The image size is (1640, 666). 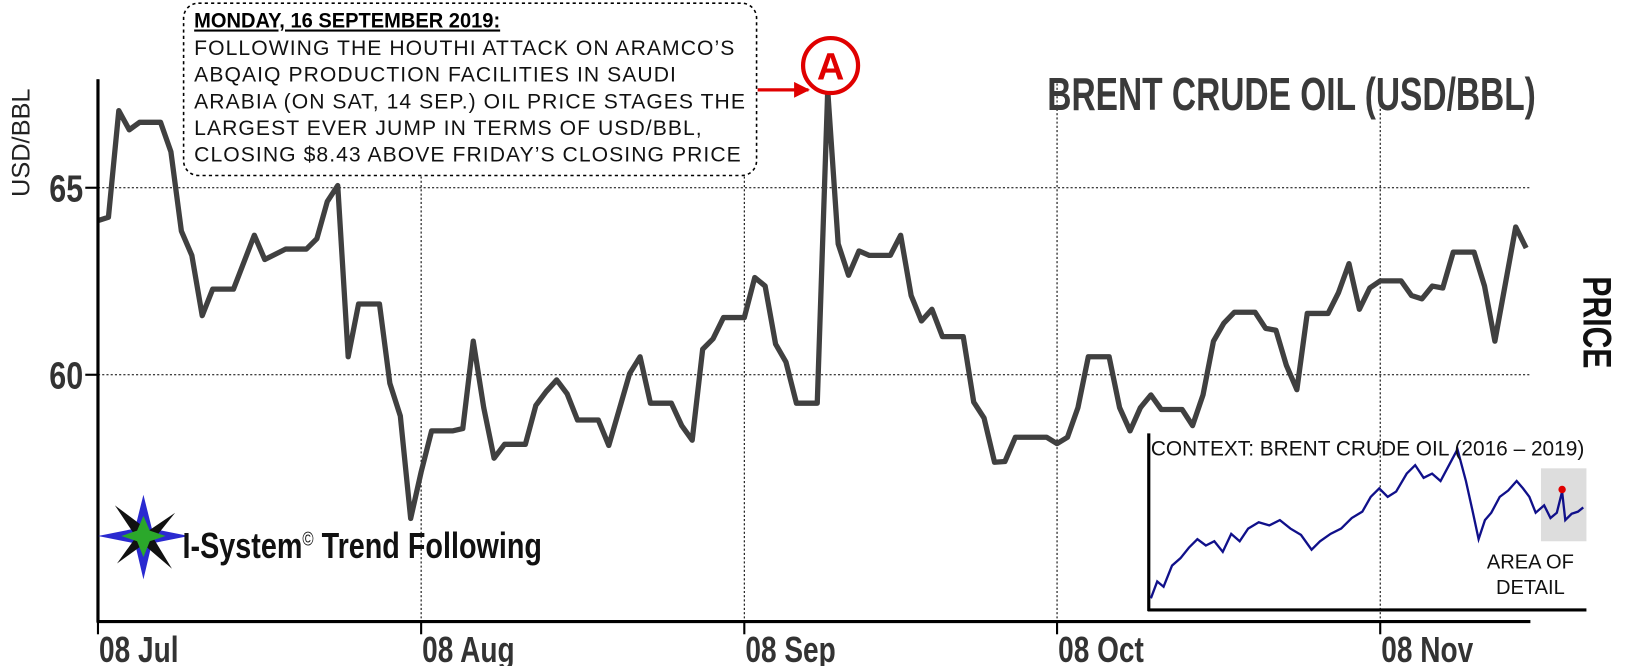 I want to click on annotation-heading: MONDAY, 16 SEPTEMBER 2019:, so click(x=347, y=20).